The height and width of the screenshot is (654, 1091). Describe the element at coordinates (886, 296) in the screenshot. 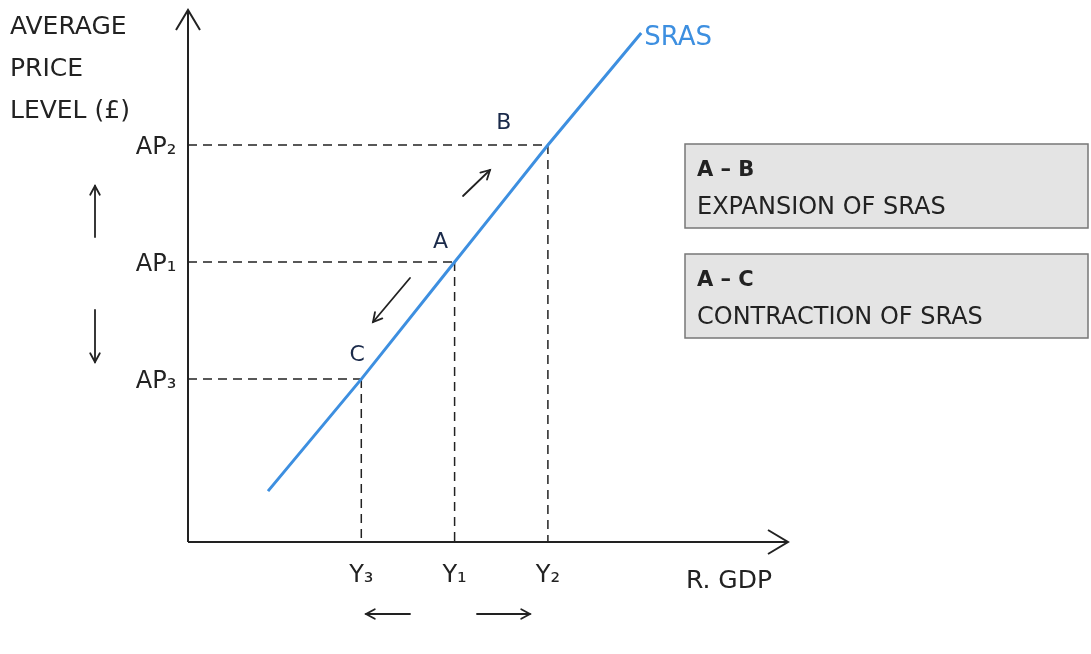

I see `text-box: A – C CONTRACTION OF SRAS` at that location.